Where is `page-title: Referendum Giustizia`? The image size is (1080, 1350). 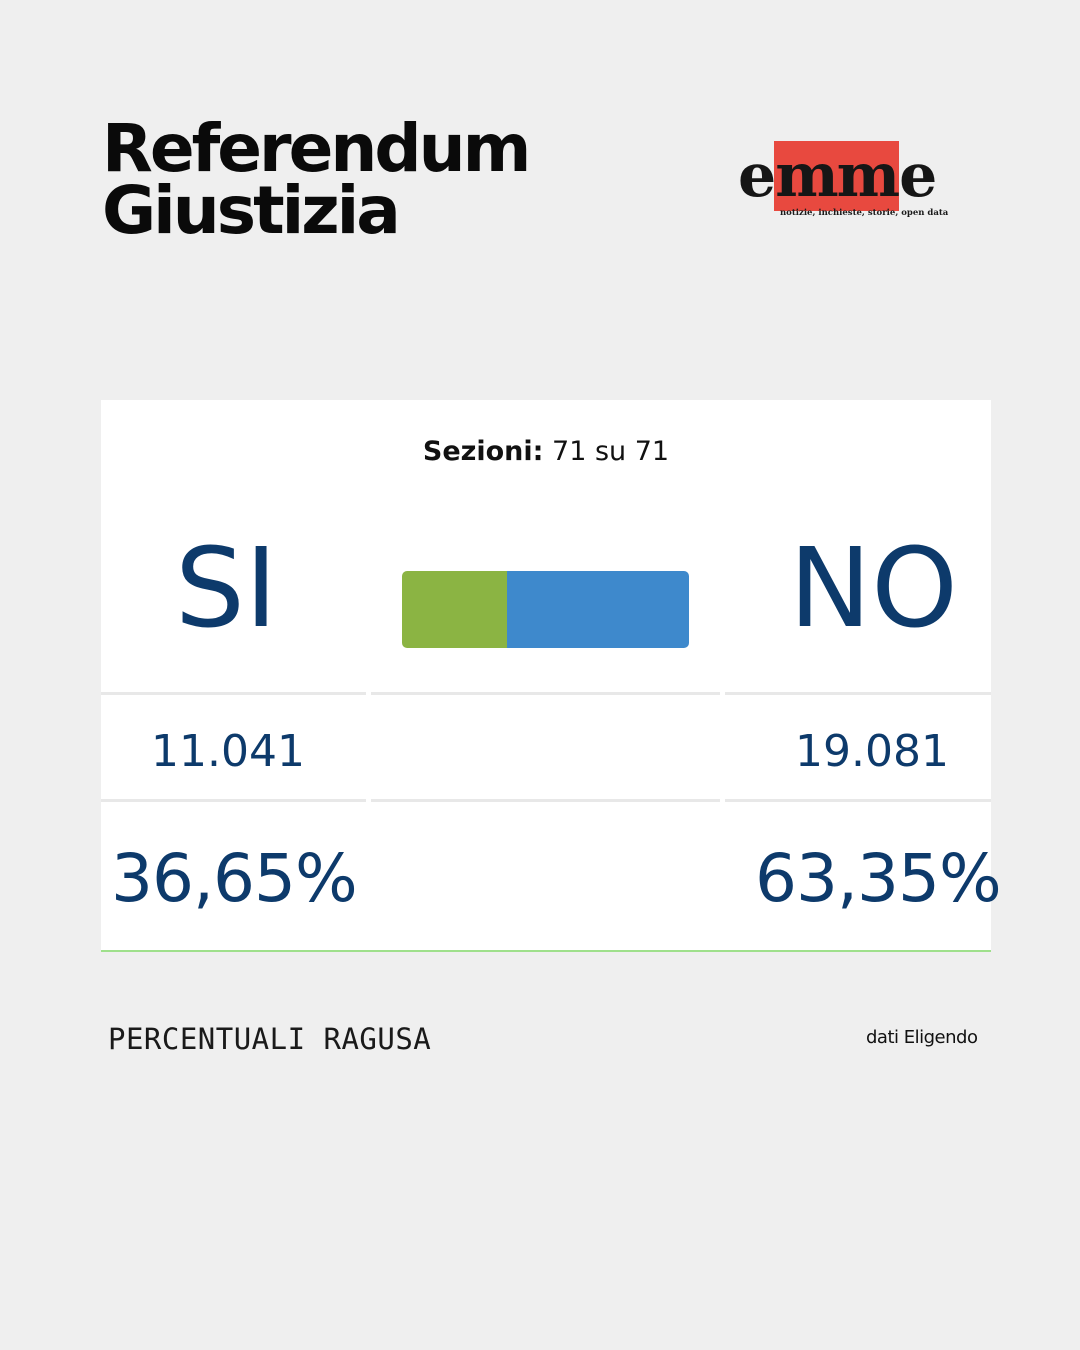
page-title: Referendum Giustizia is located at coordinates (316, 179).